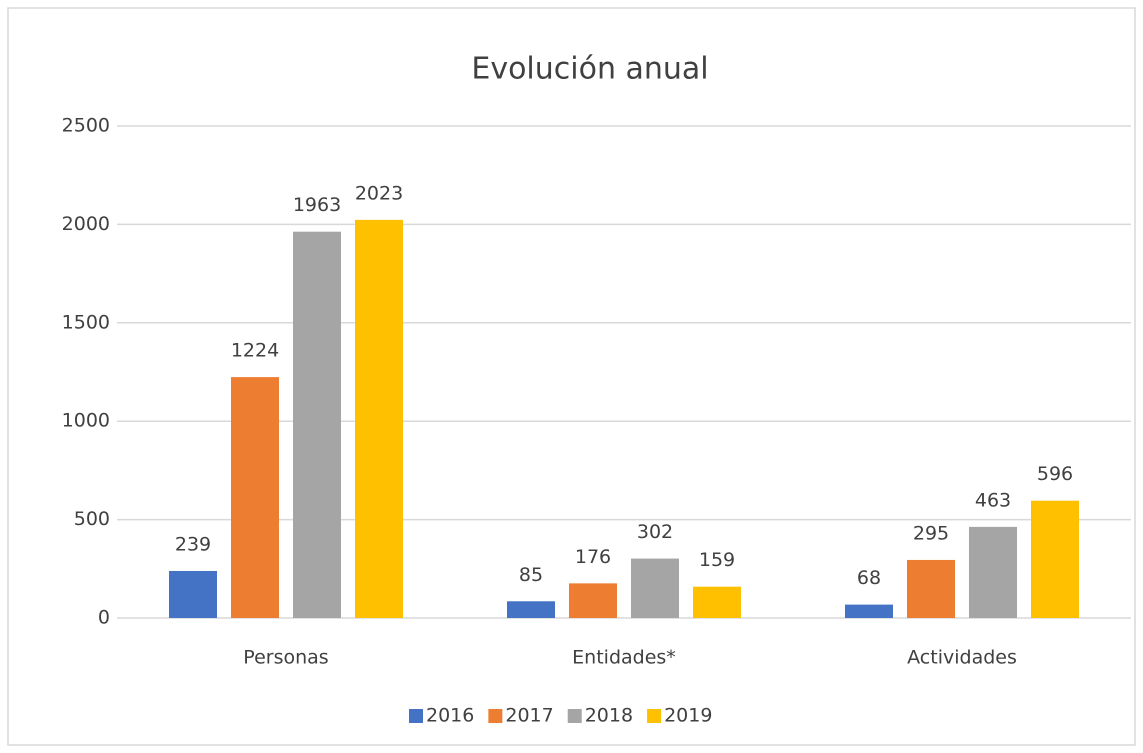 This screenshot has width=1143, height=753. What do you see at coordinates (193, 544) in the screenshot?
I see `data-label: 239` at bounding box center [193, 544].